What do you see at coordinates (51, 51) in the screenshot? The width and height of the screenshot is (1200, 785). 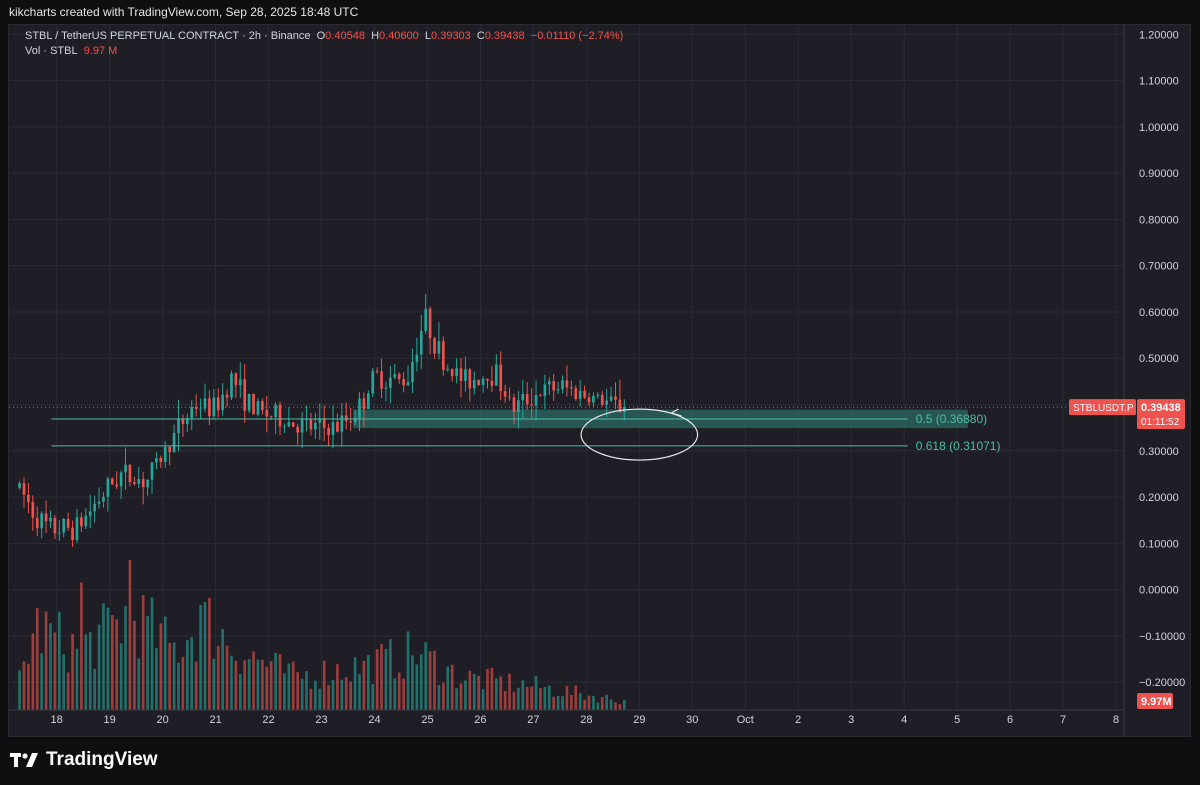 I see `volume-label: Vol · STBL` at bounding box center [51, 51].